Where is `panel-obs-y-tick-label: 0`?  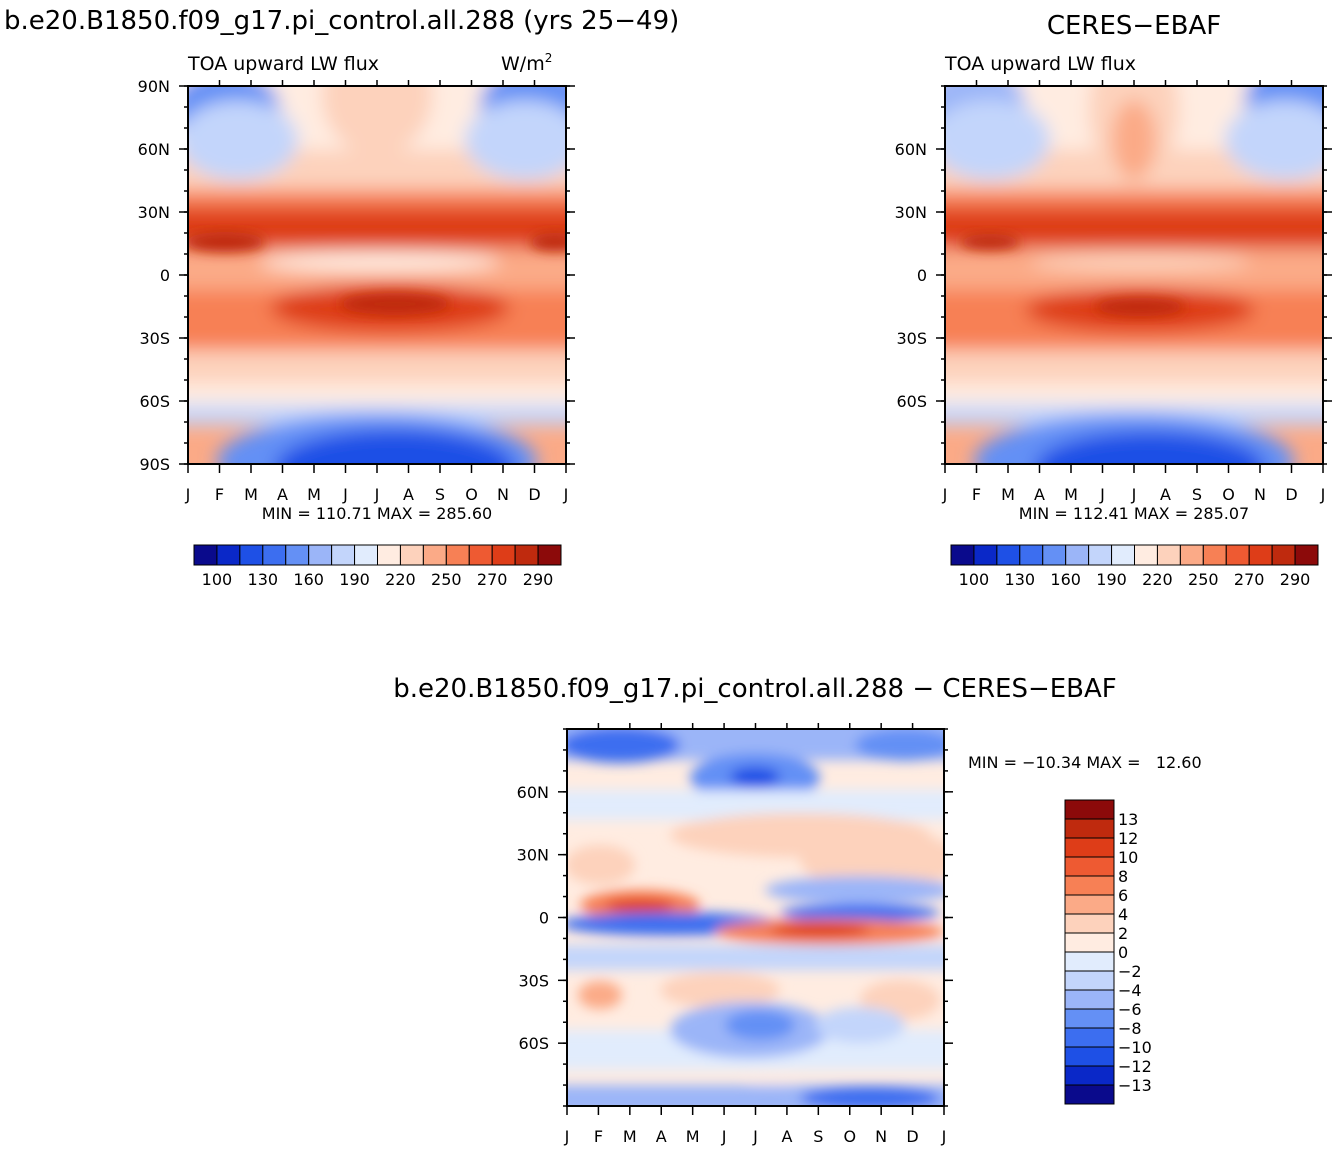 panel-obs-y-tick-label: 0 is located at coordinates (922, 275).